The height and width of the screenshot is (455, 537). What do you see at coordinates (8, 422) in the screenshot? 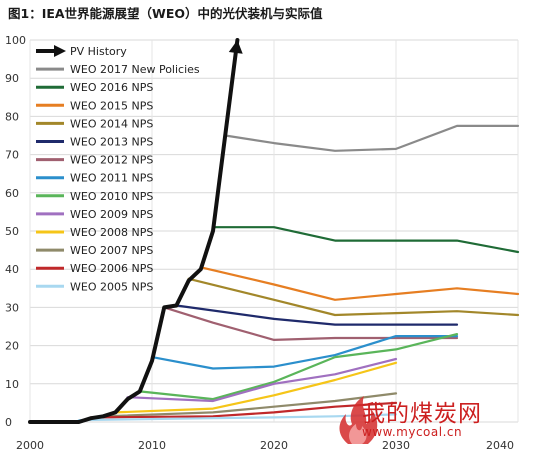
I see `y-tick-0: 0` at bounding box center [8, 422].